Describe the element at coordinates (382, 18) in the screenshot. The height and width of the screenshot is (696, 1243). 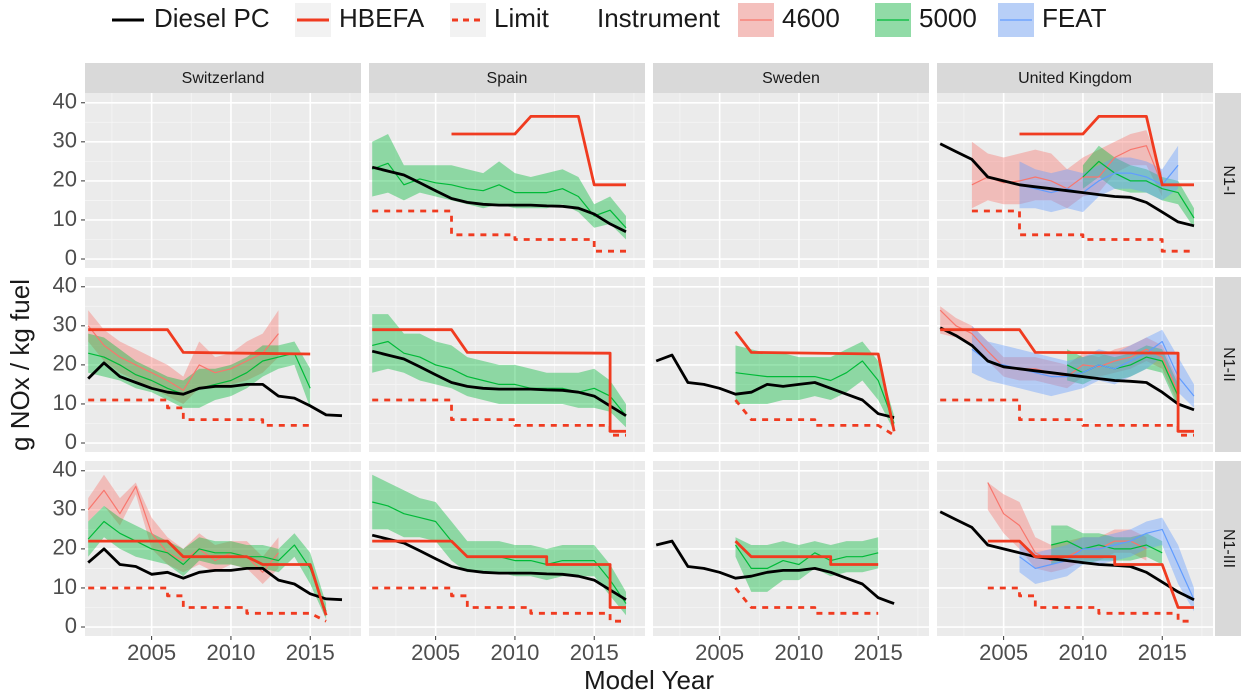
I see `legend-label: HBEFA` at that location.